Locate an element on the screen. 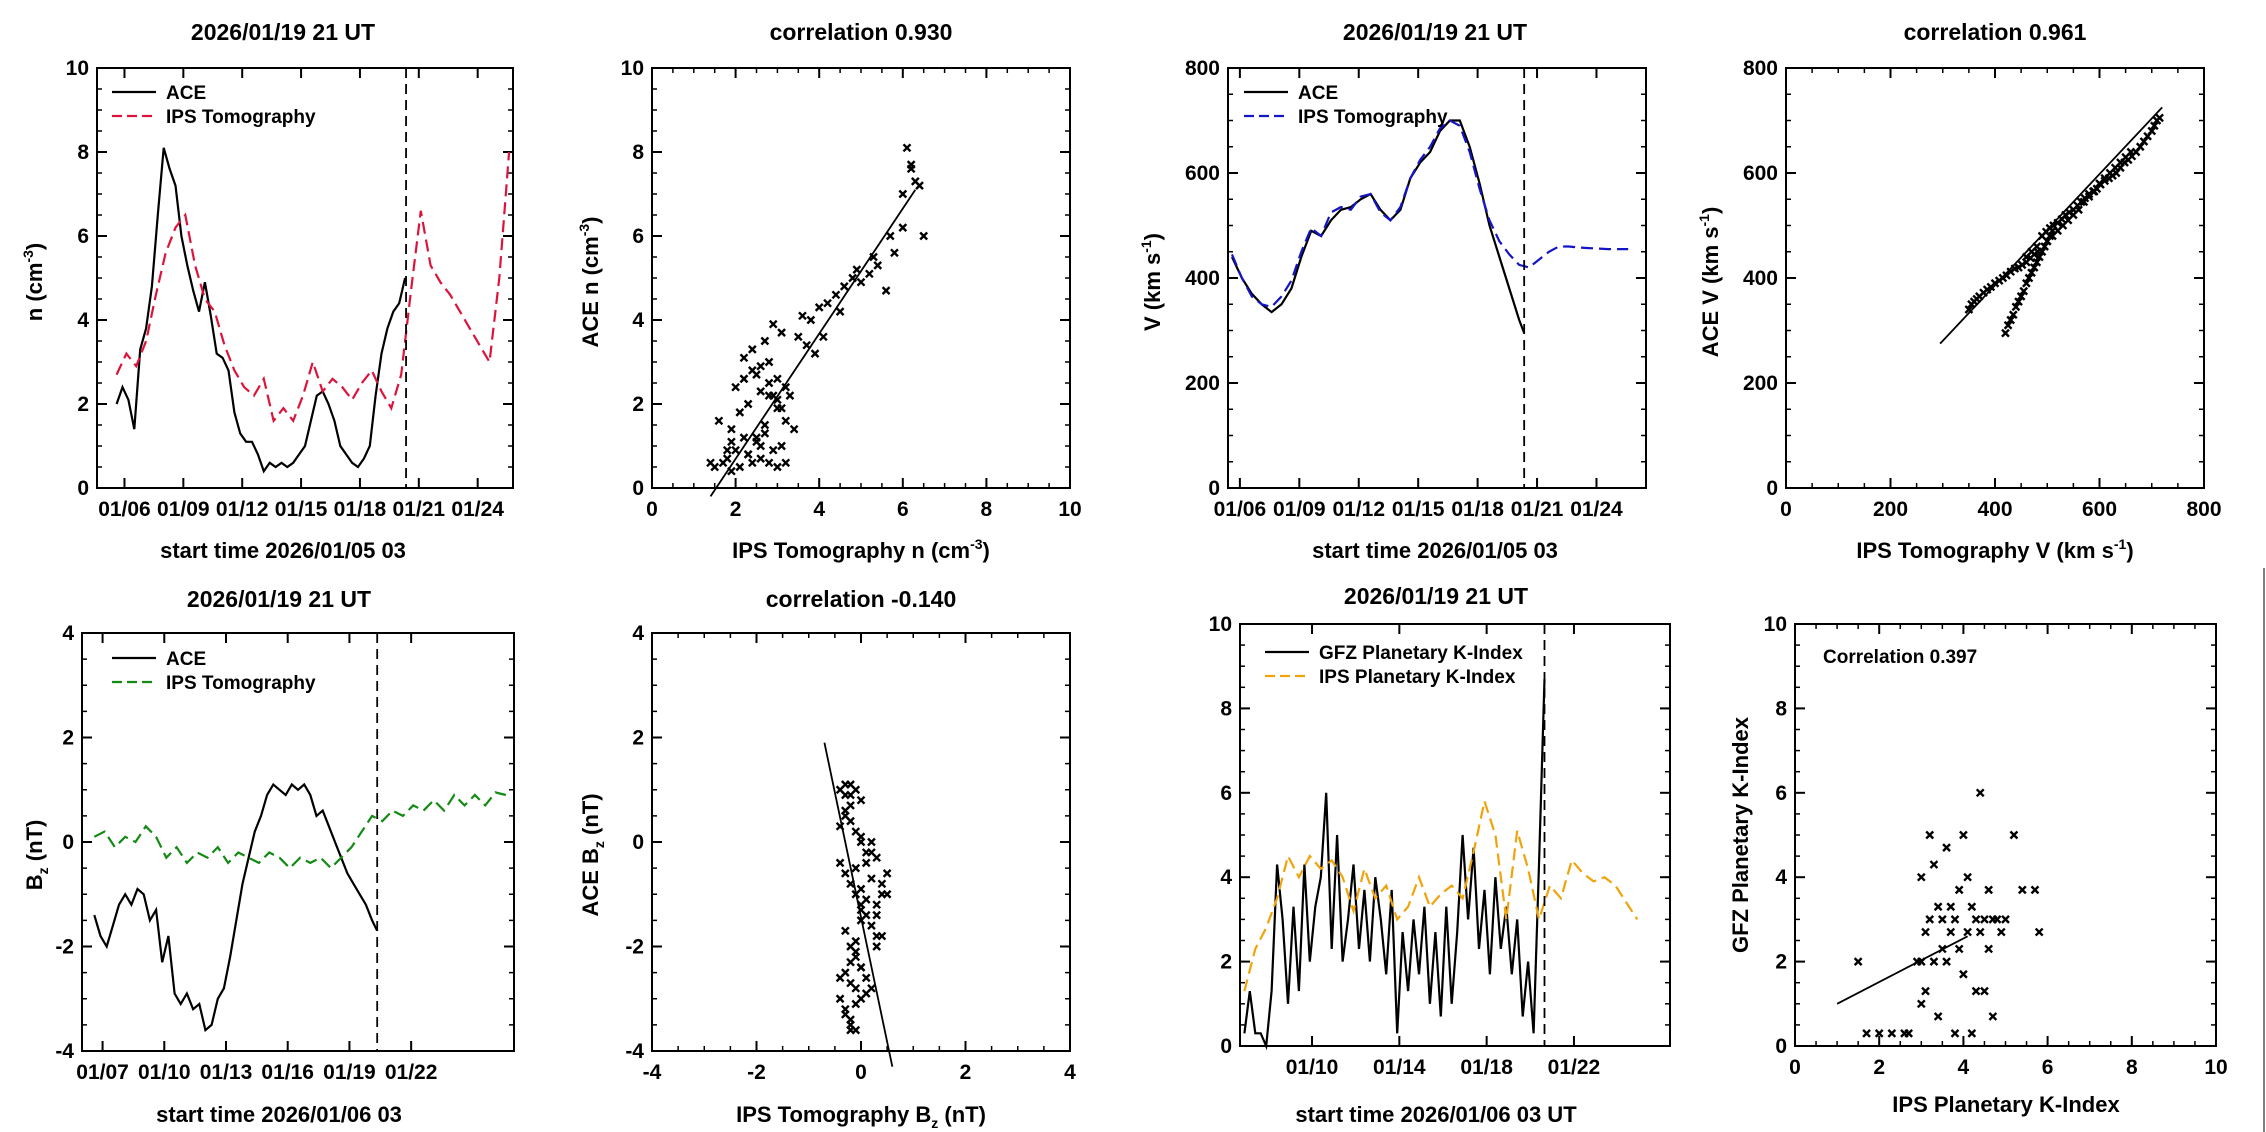  x-axis-label: IPS Planetary K-Index is located at coordinates (2006, 1104).